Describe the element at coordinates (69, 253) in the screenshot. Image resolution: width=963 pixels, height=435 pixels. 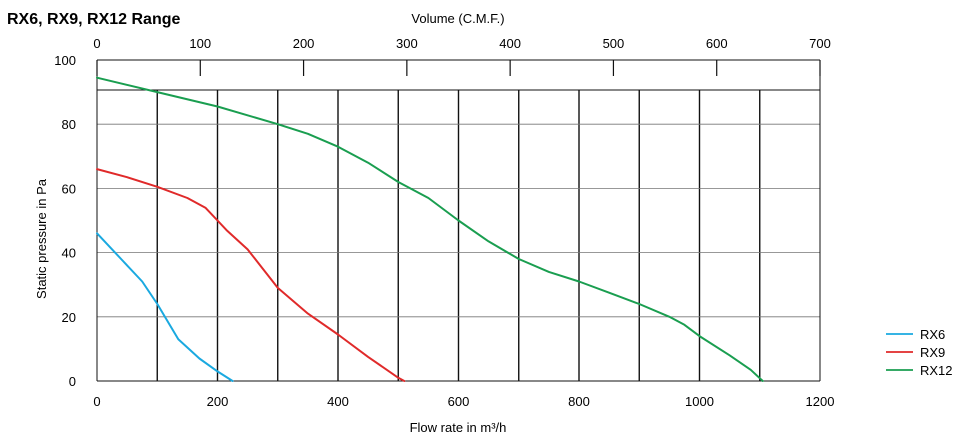
I see `y-axis-tick-label: 40` at that location.